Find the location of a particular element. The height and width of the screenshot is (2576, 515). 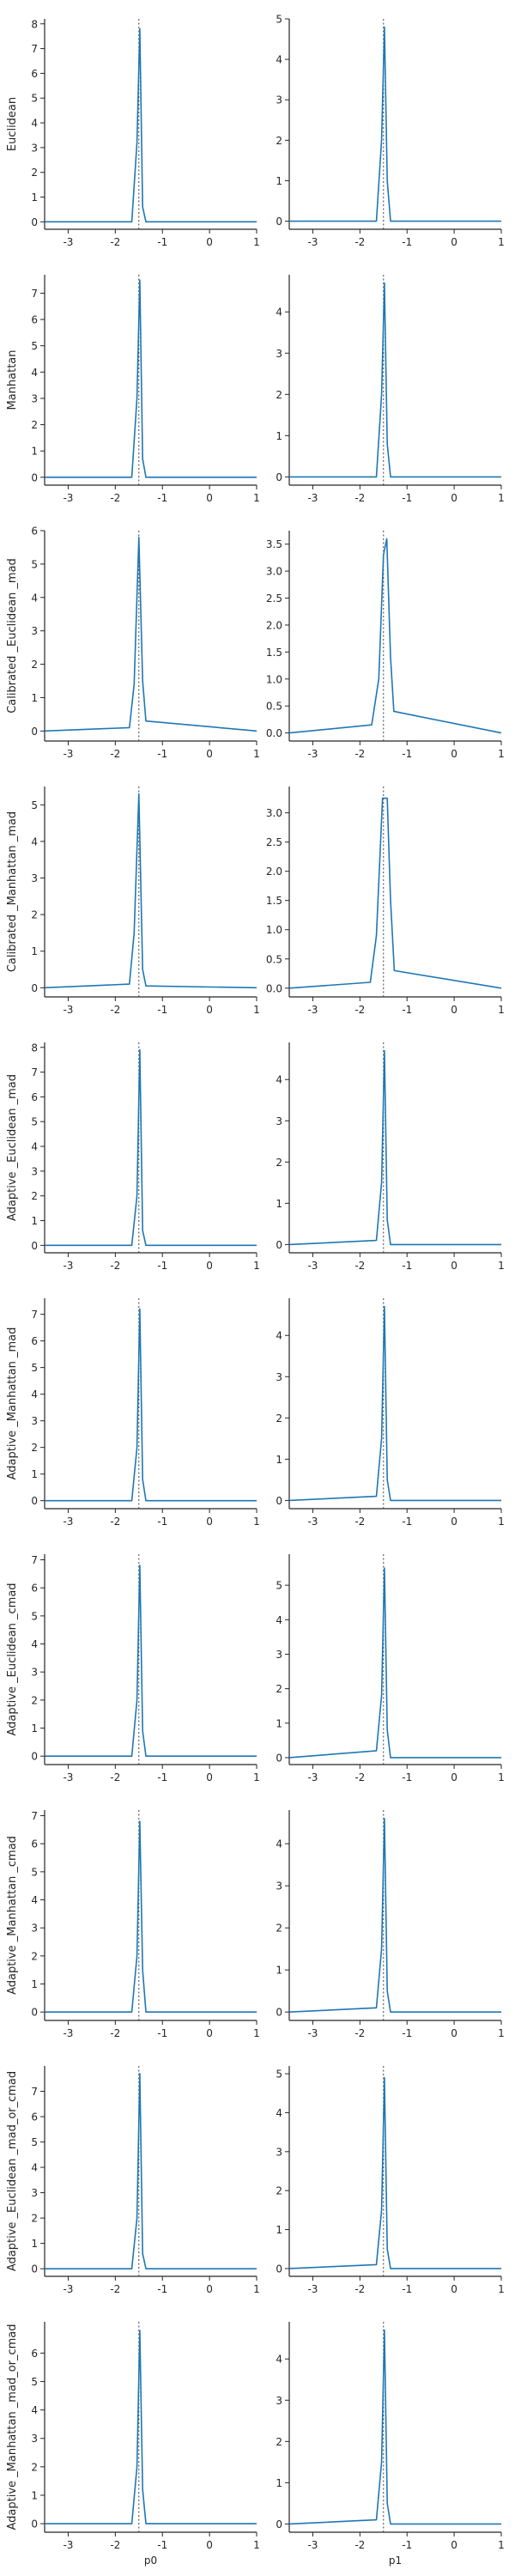

x-axis-label-p0: p0 is located at coordinates (150, 2561).